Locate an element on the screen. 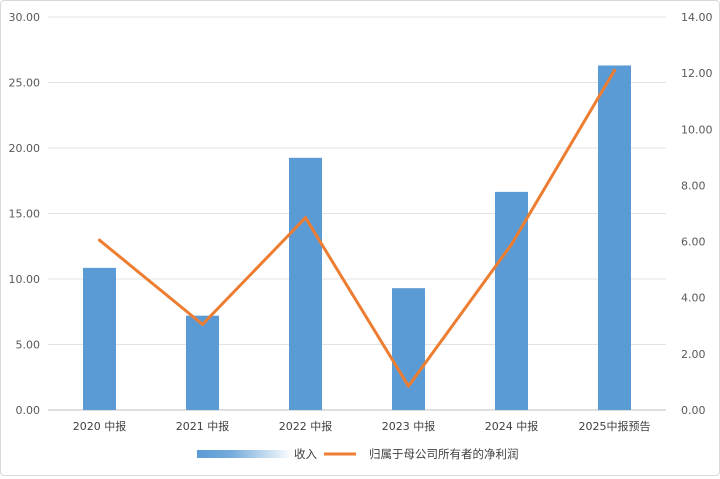 The image size is (720, 479). right-axis: 0.00 2.00 4.00 6.00 8.00 10.00 12.00 14.00 is located at coordinates (697, 214).